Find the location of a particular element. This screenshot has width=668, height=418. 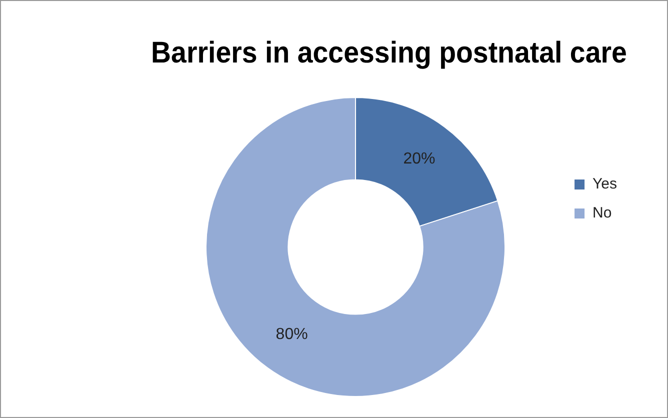

data-label: 20% is located at coordinates (419, 159).